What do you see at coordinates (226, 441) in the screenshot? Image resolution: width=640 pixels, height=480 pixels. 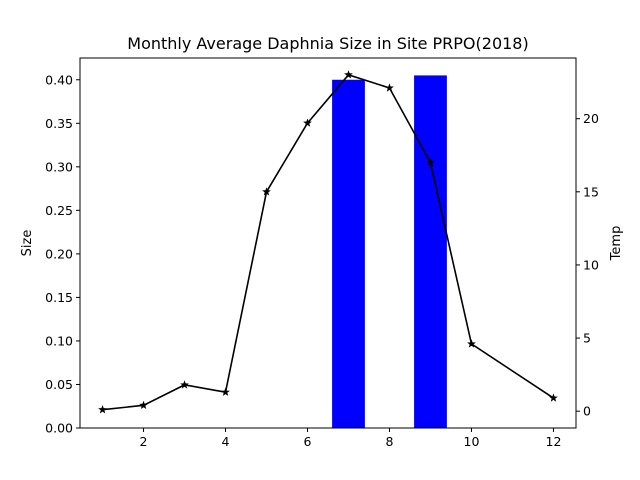 I see `x-tick-label-4: 4` at bounding box center [226, 441].